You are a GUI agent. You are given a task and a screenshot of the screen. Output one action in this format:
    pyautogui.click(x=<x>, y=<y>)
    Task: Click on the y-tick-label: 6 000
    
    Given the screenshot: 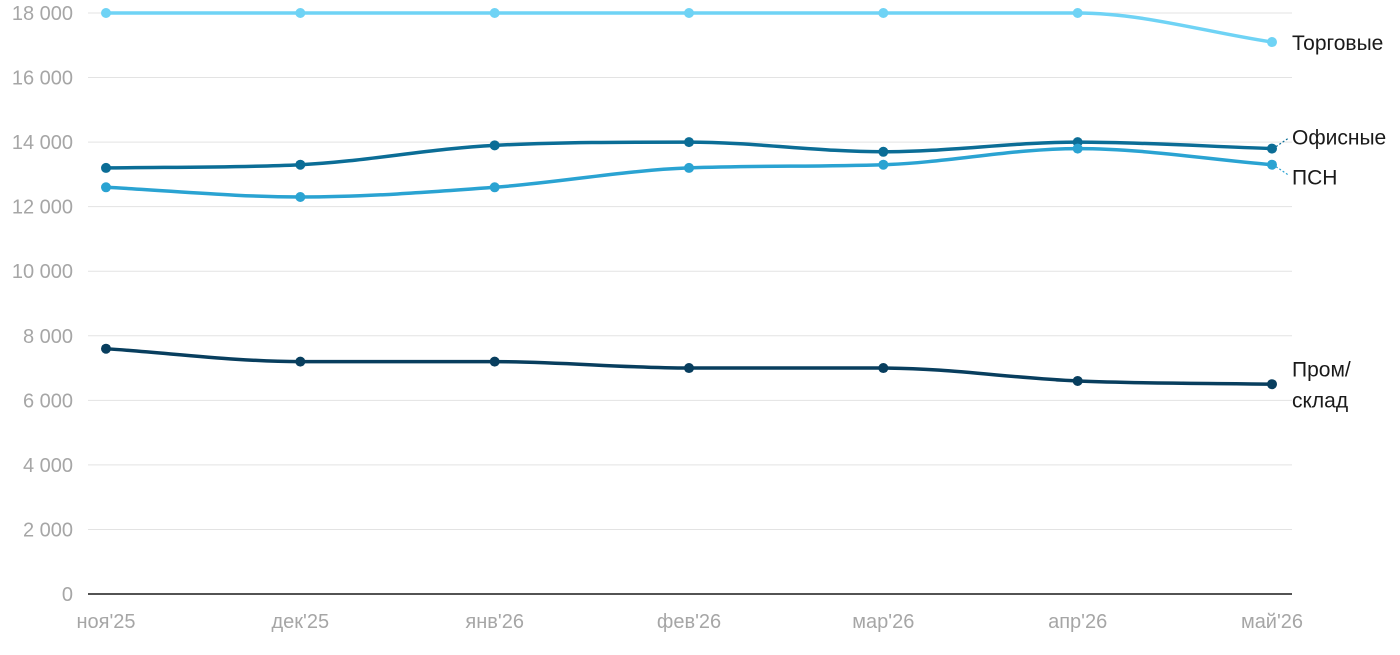 What is the action you would take?
    pyautogui.click(x=48, y=401)
    